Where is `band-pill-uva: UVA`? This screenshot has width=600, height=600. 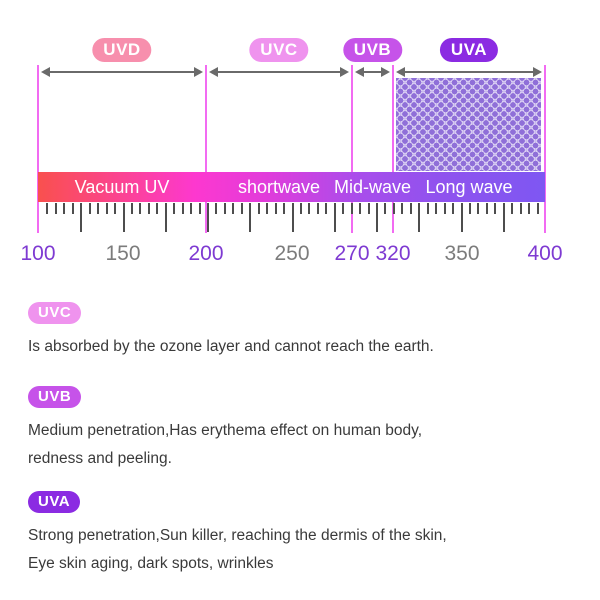 band-pill-uva: UVA is located at coordinates (469, 50).